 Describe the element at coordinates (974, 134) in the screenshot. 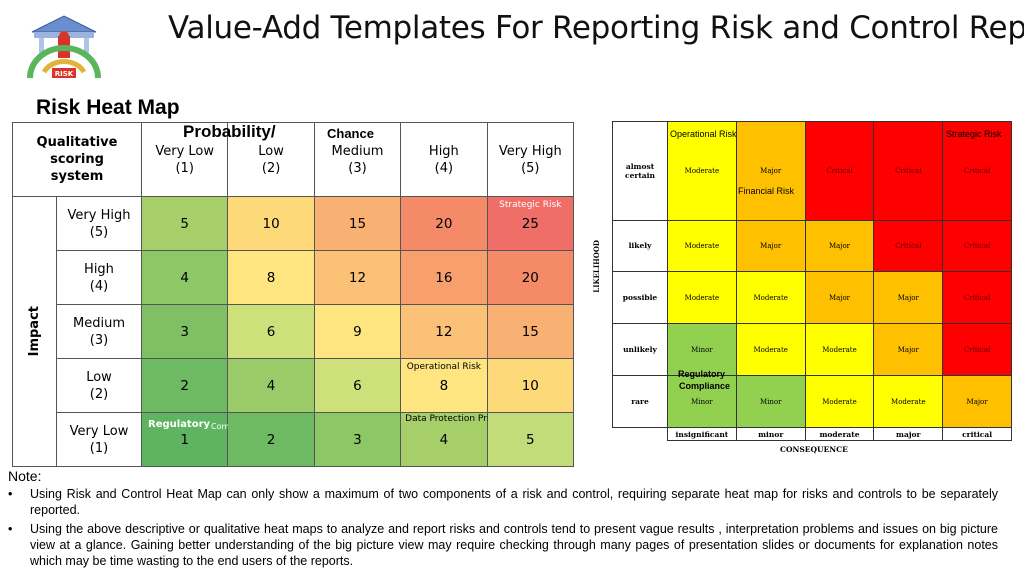

I see `matrix-strategic-risk-note: Strategic Risk` at that location.